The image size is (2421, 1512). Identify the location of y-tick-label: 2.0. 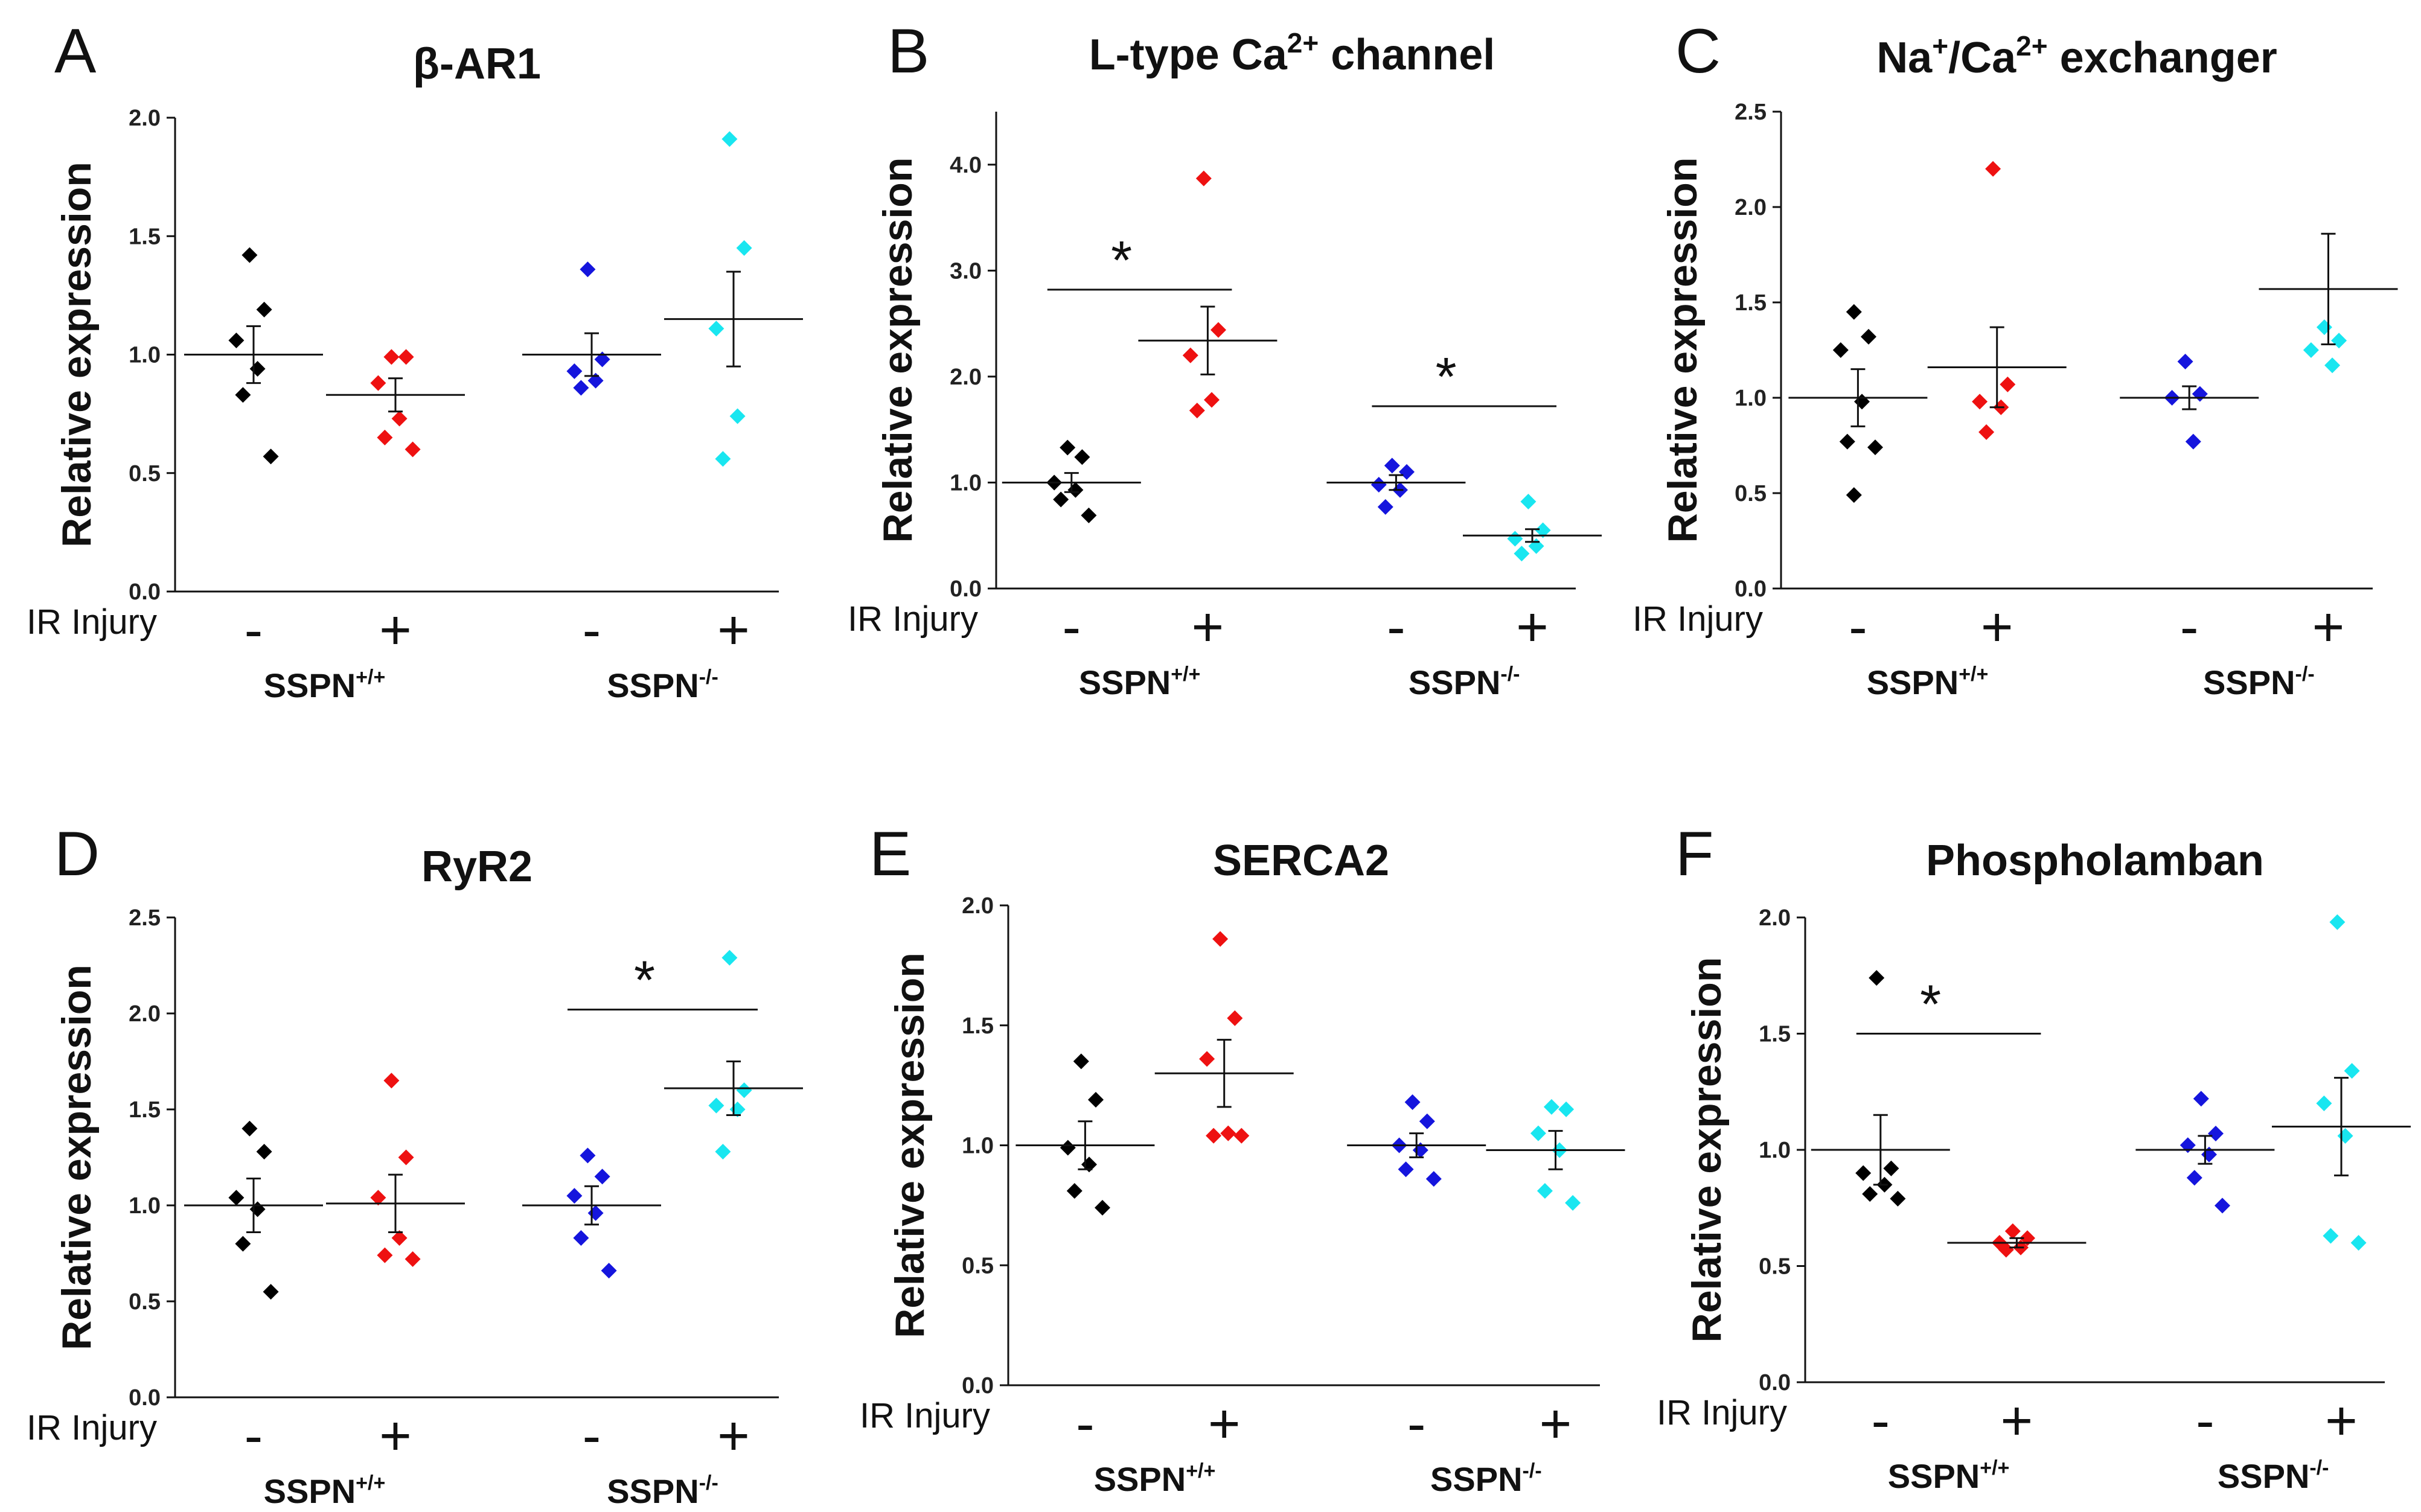
(1751, 207).